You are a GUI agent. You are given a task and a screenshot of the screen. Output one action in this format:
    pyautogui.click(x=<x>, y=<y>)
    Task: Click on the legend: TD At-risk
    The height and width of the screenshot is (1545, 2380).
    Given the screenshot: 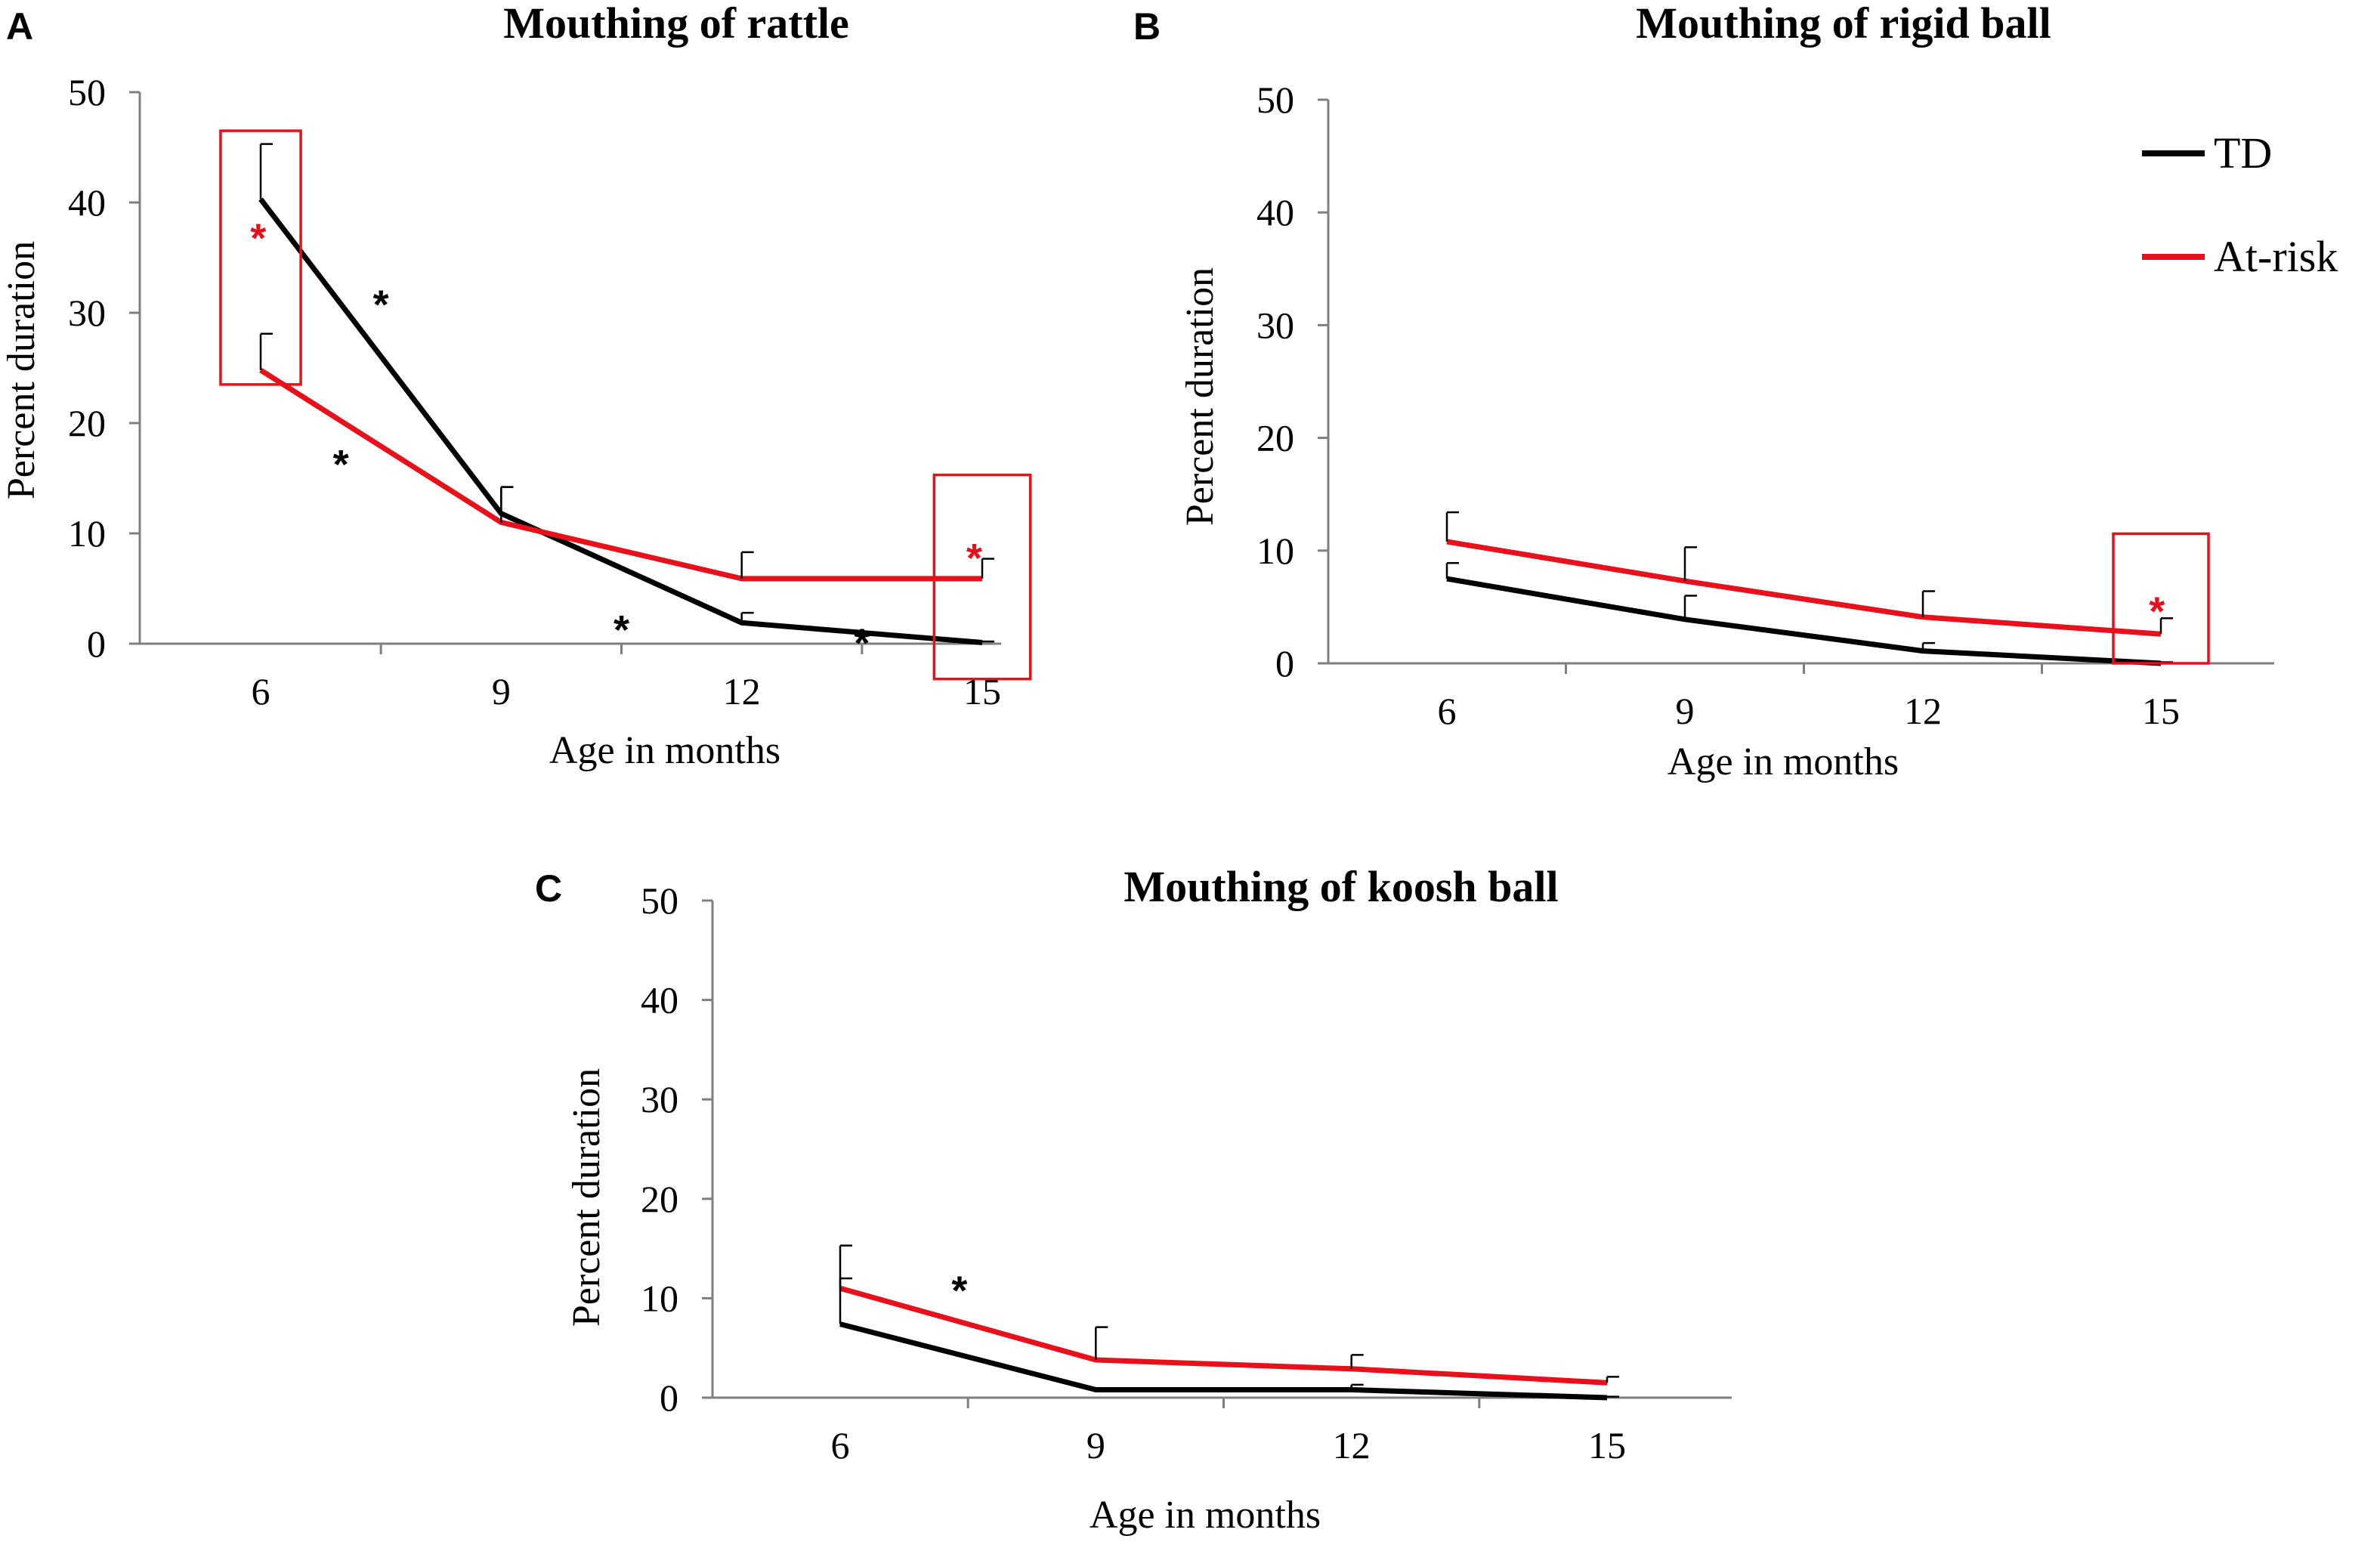 What is the action you would take?
    pyautogui.click(x=2240, y=204)
    